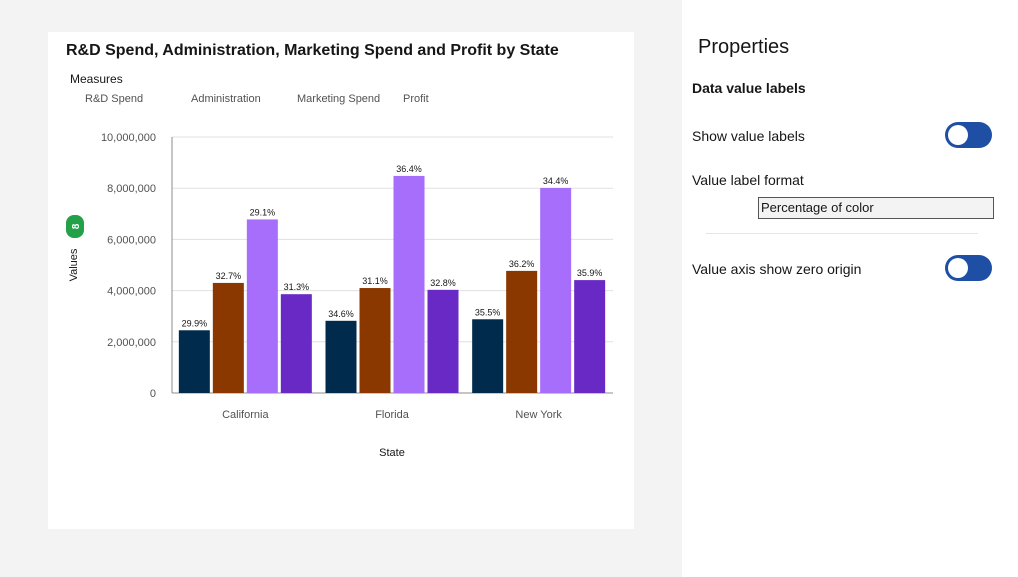 The width and height of the screenshot is (1018, 577). What do you see at coordinates (226, 99) in the screenshot?
I see `legend-item-administration: Administration` at bounding box center [226, 99].